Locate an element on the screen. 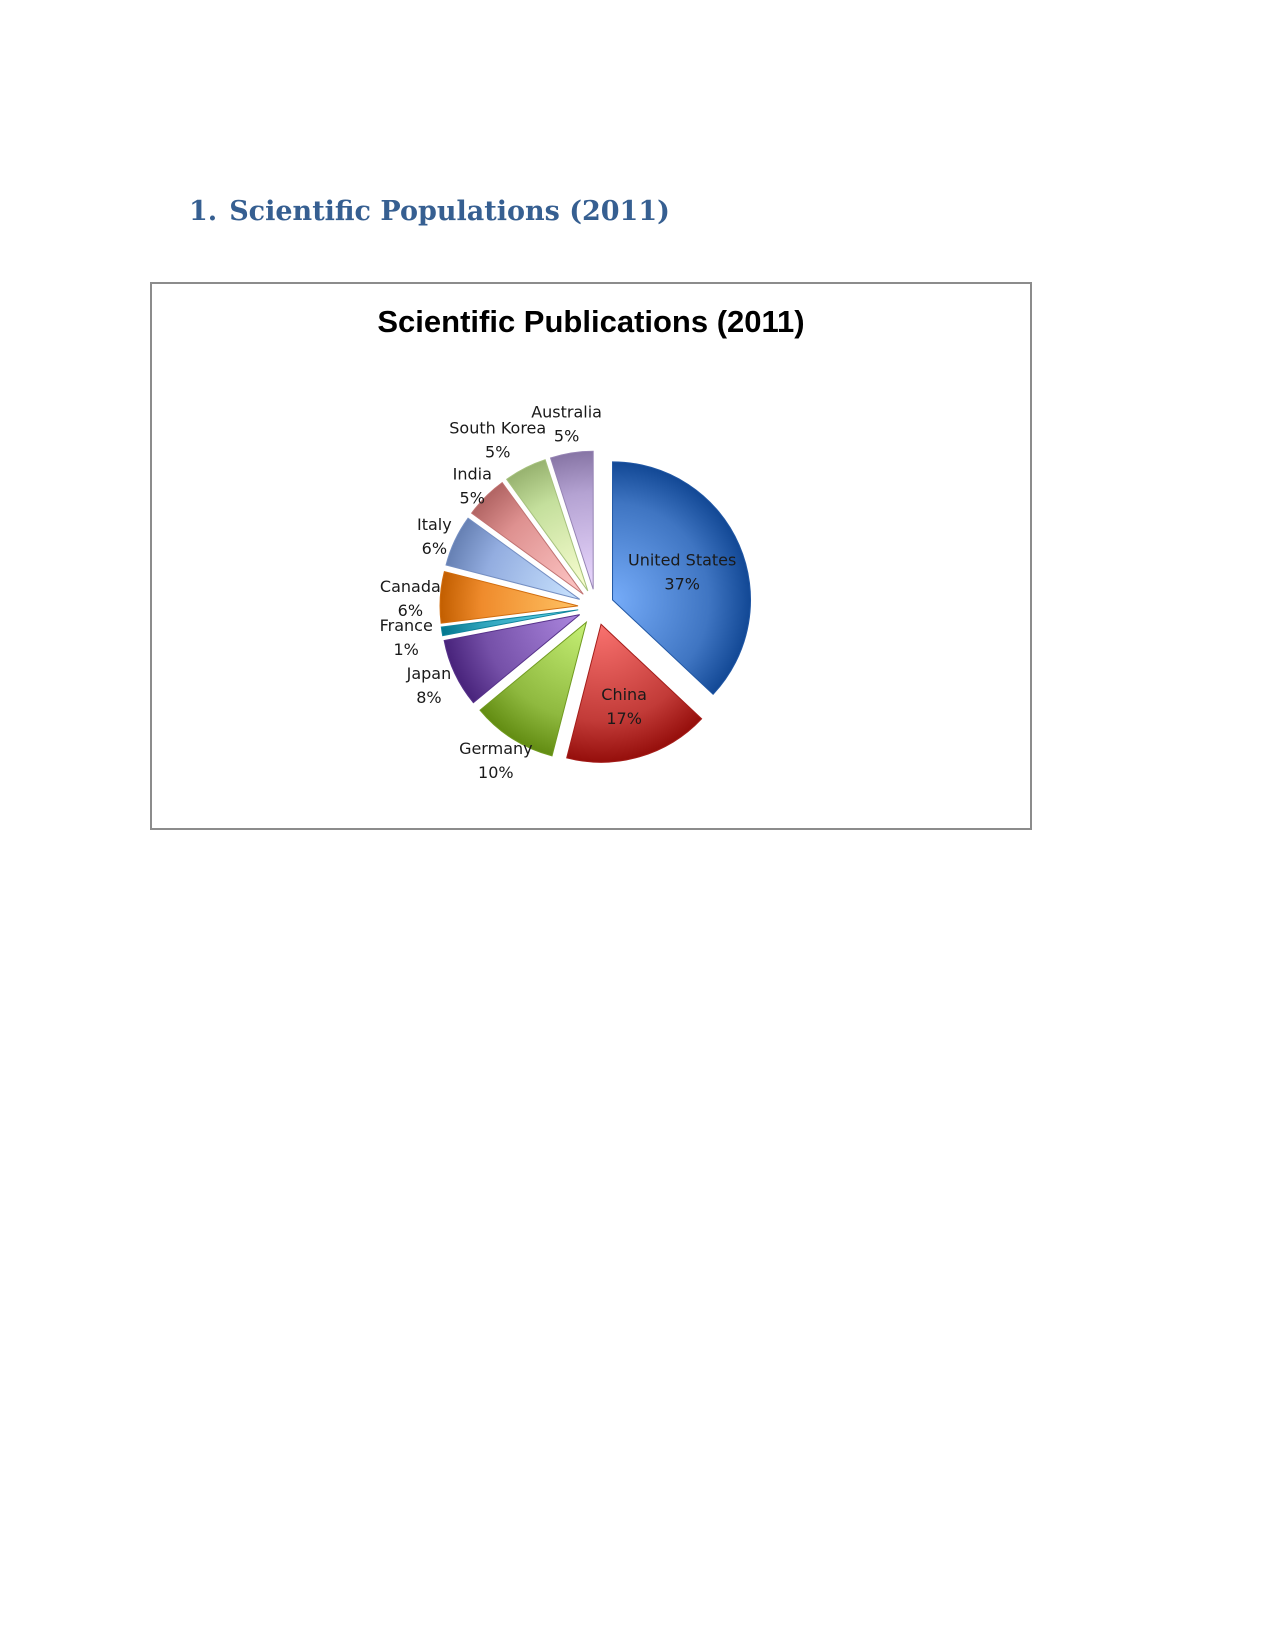 Image resolution: width=1284 pixels, height=1650 pixels. data-label-category: Canada is located at coordinates (410, 586).